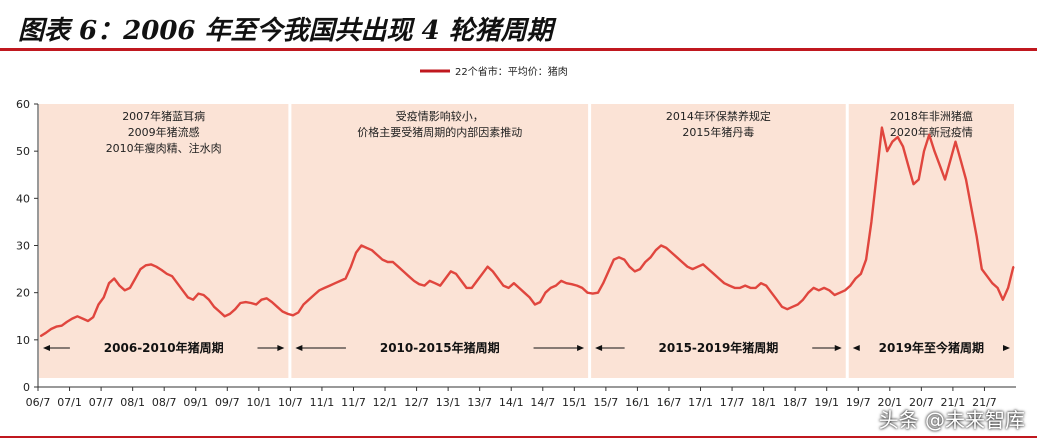 The height and width of the screenshot is (443, 1037). What do you see at coordinates (518, 49) in the screenshot?
I see `top-rule` at bounding box center [518, 49].